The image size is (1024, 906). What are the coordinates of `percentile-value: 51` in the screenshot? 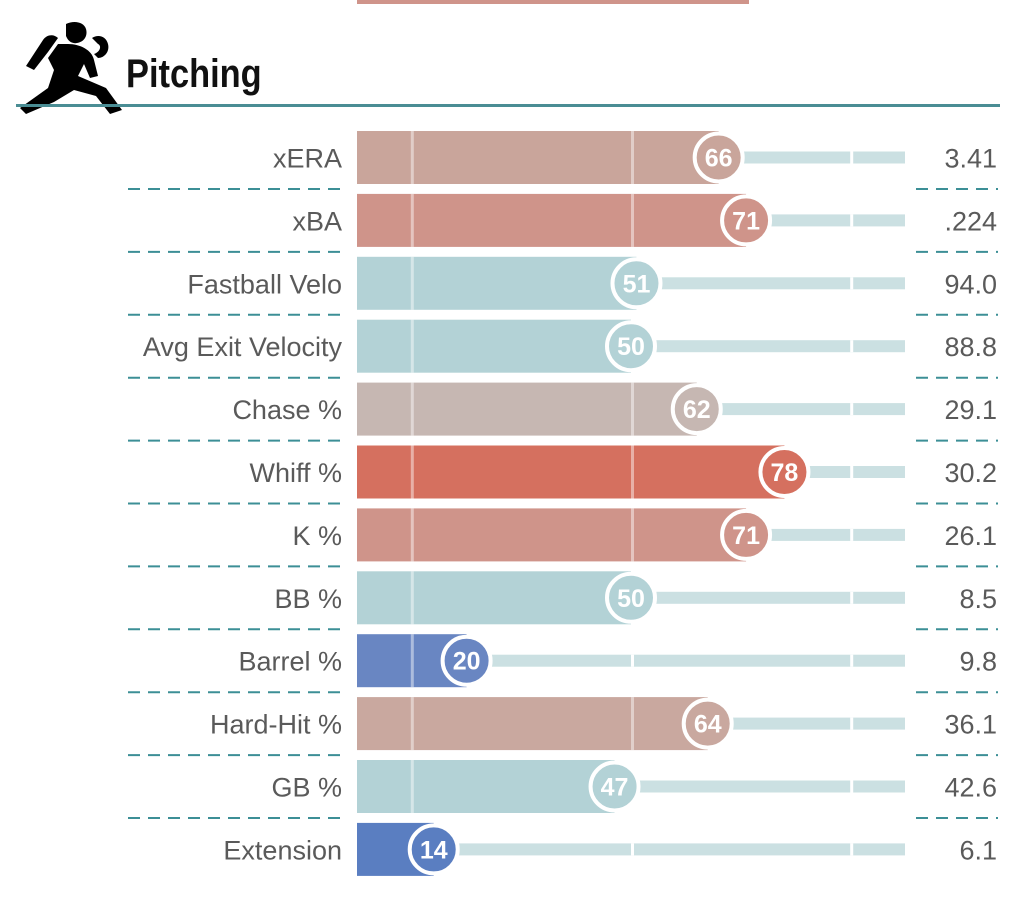 It's located at (637, 284).